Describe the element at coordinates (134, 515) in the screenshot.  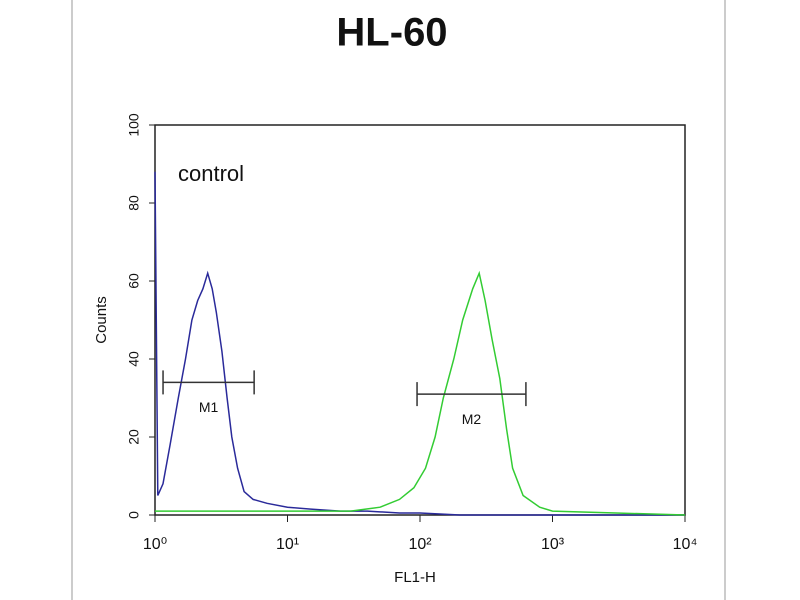
I see `y-tick-label: 0` at that location.